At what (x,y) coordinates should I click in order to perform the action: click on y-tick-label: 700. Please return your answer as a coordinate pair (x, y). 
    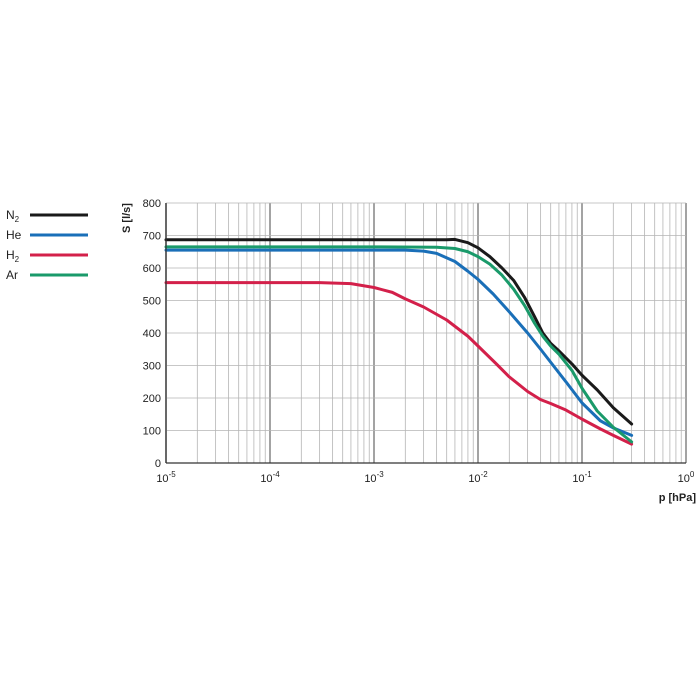
    Looking at the image, I should click on (152, 237).